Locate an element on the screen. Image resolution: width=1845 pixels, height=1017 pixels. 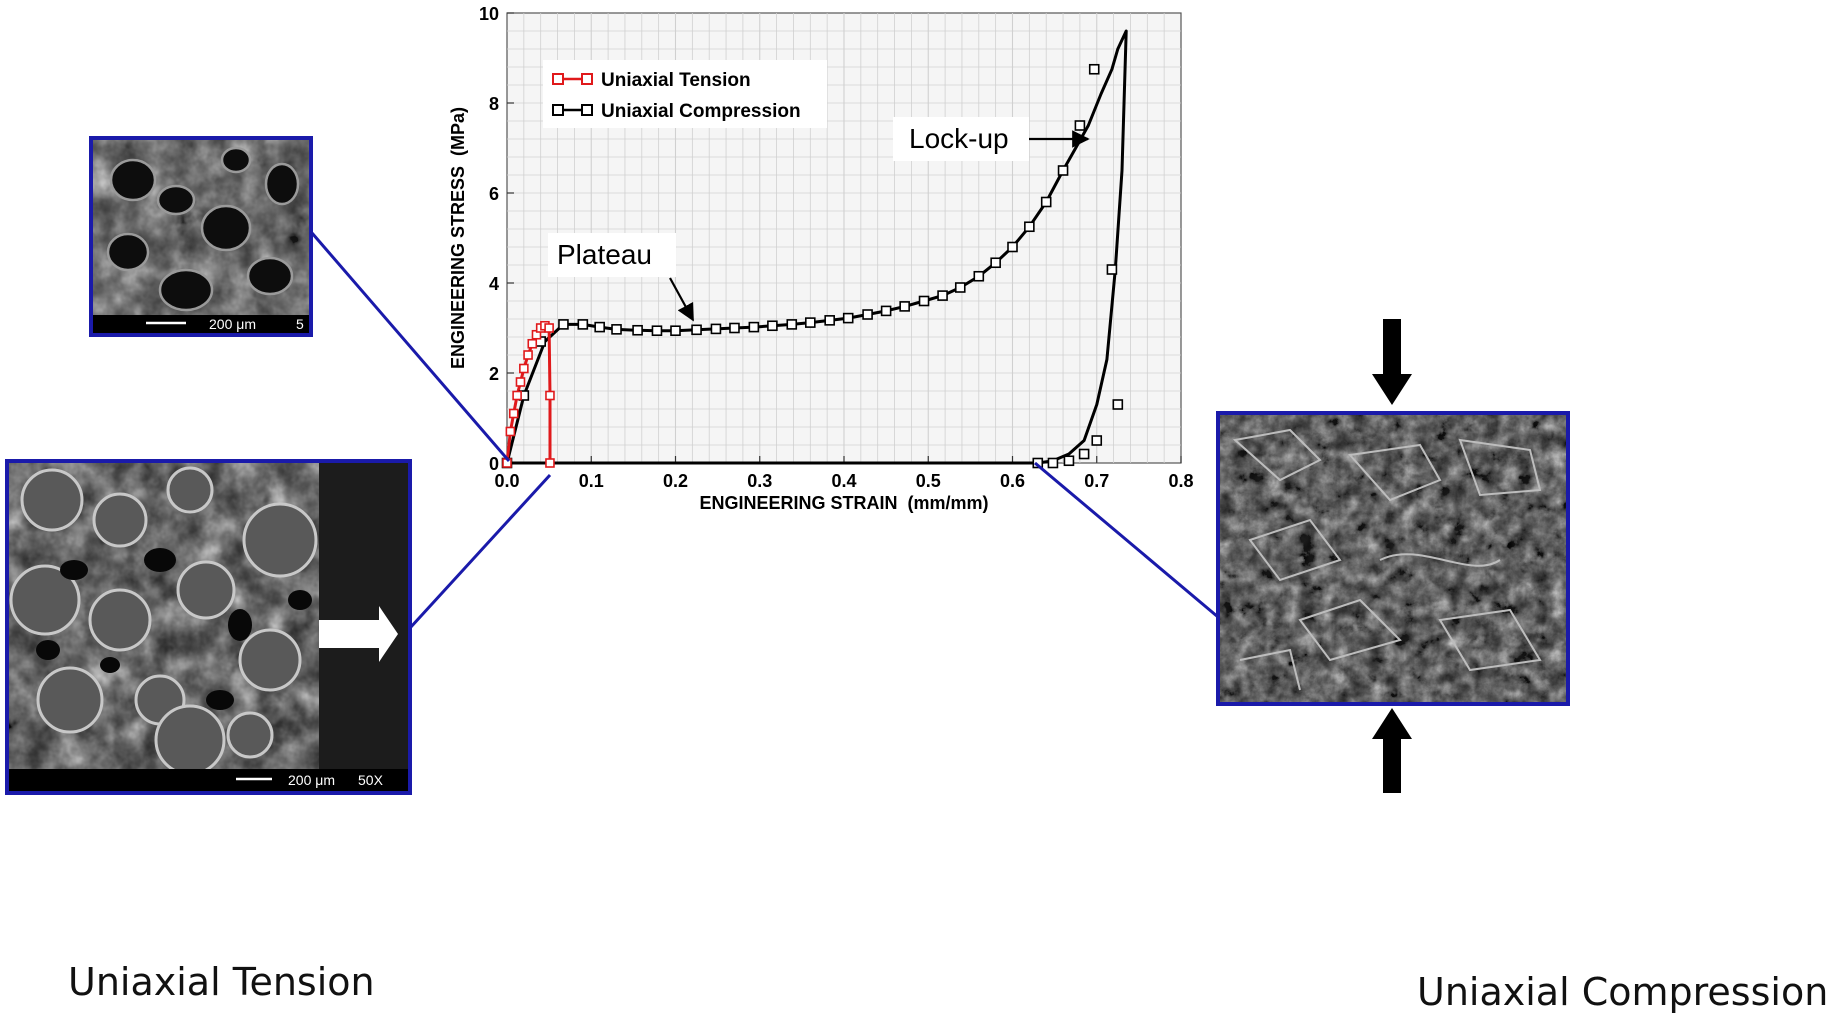
legend-entry-tension: Uniaxial Tension is located at coordinates (651, 80).